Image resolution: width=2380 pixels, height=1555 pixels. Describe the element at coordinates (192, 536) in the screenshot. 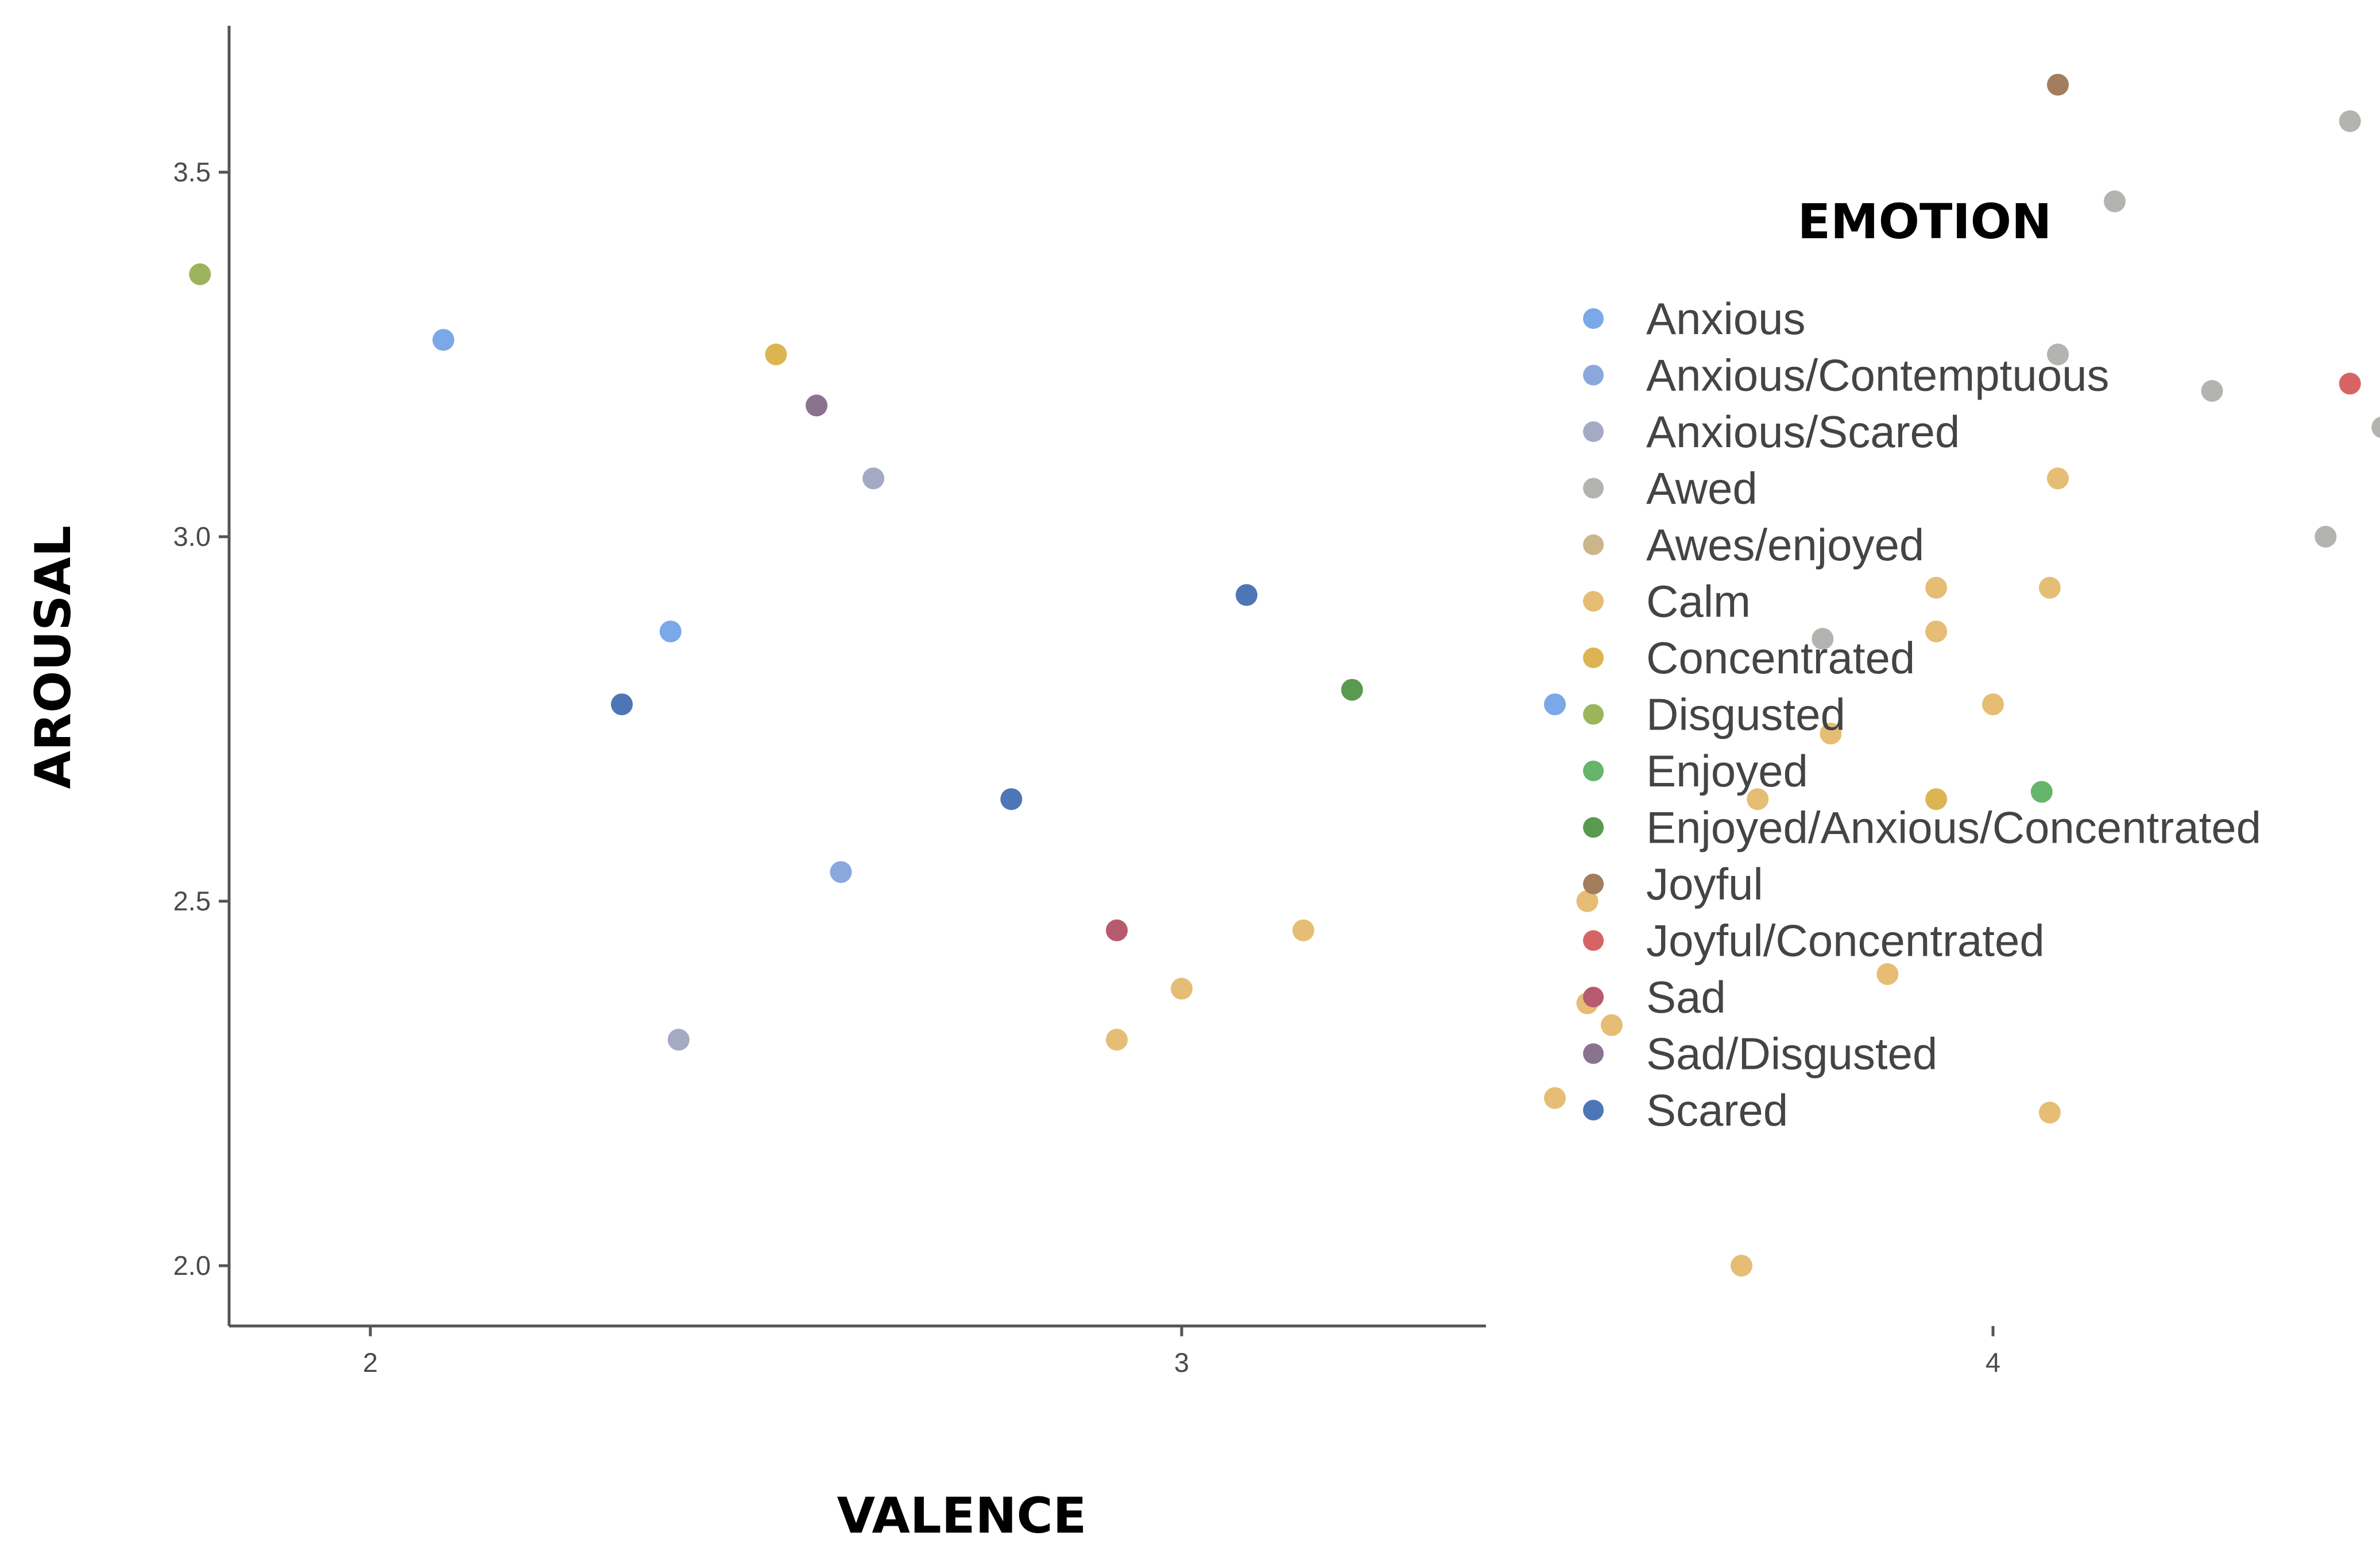

I see `y-tick-label: 3.0` at that location.